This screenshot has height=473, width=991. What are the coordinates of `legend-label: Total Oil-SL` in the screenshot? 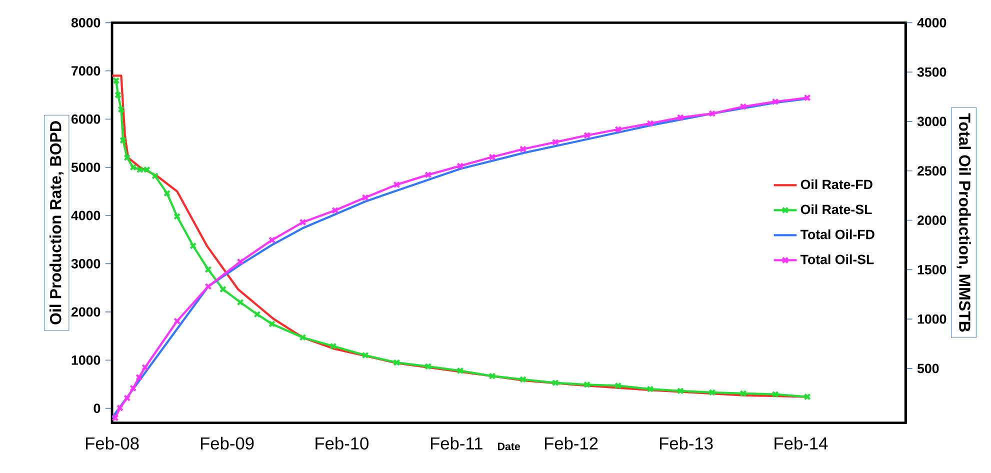 It's located at (837, 259).